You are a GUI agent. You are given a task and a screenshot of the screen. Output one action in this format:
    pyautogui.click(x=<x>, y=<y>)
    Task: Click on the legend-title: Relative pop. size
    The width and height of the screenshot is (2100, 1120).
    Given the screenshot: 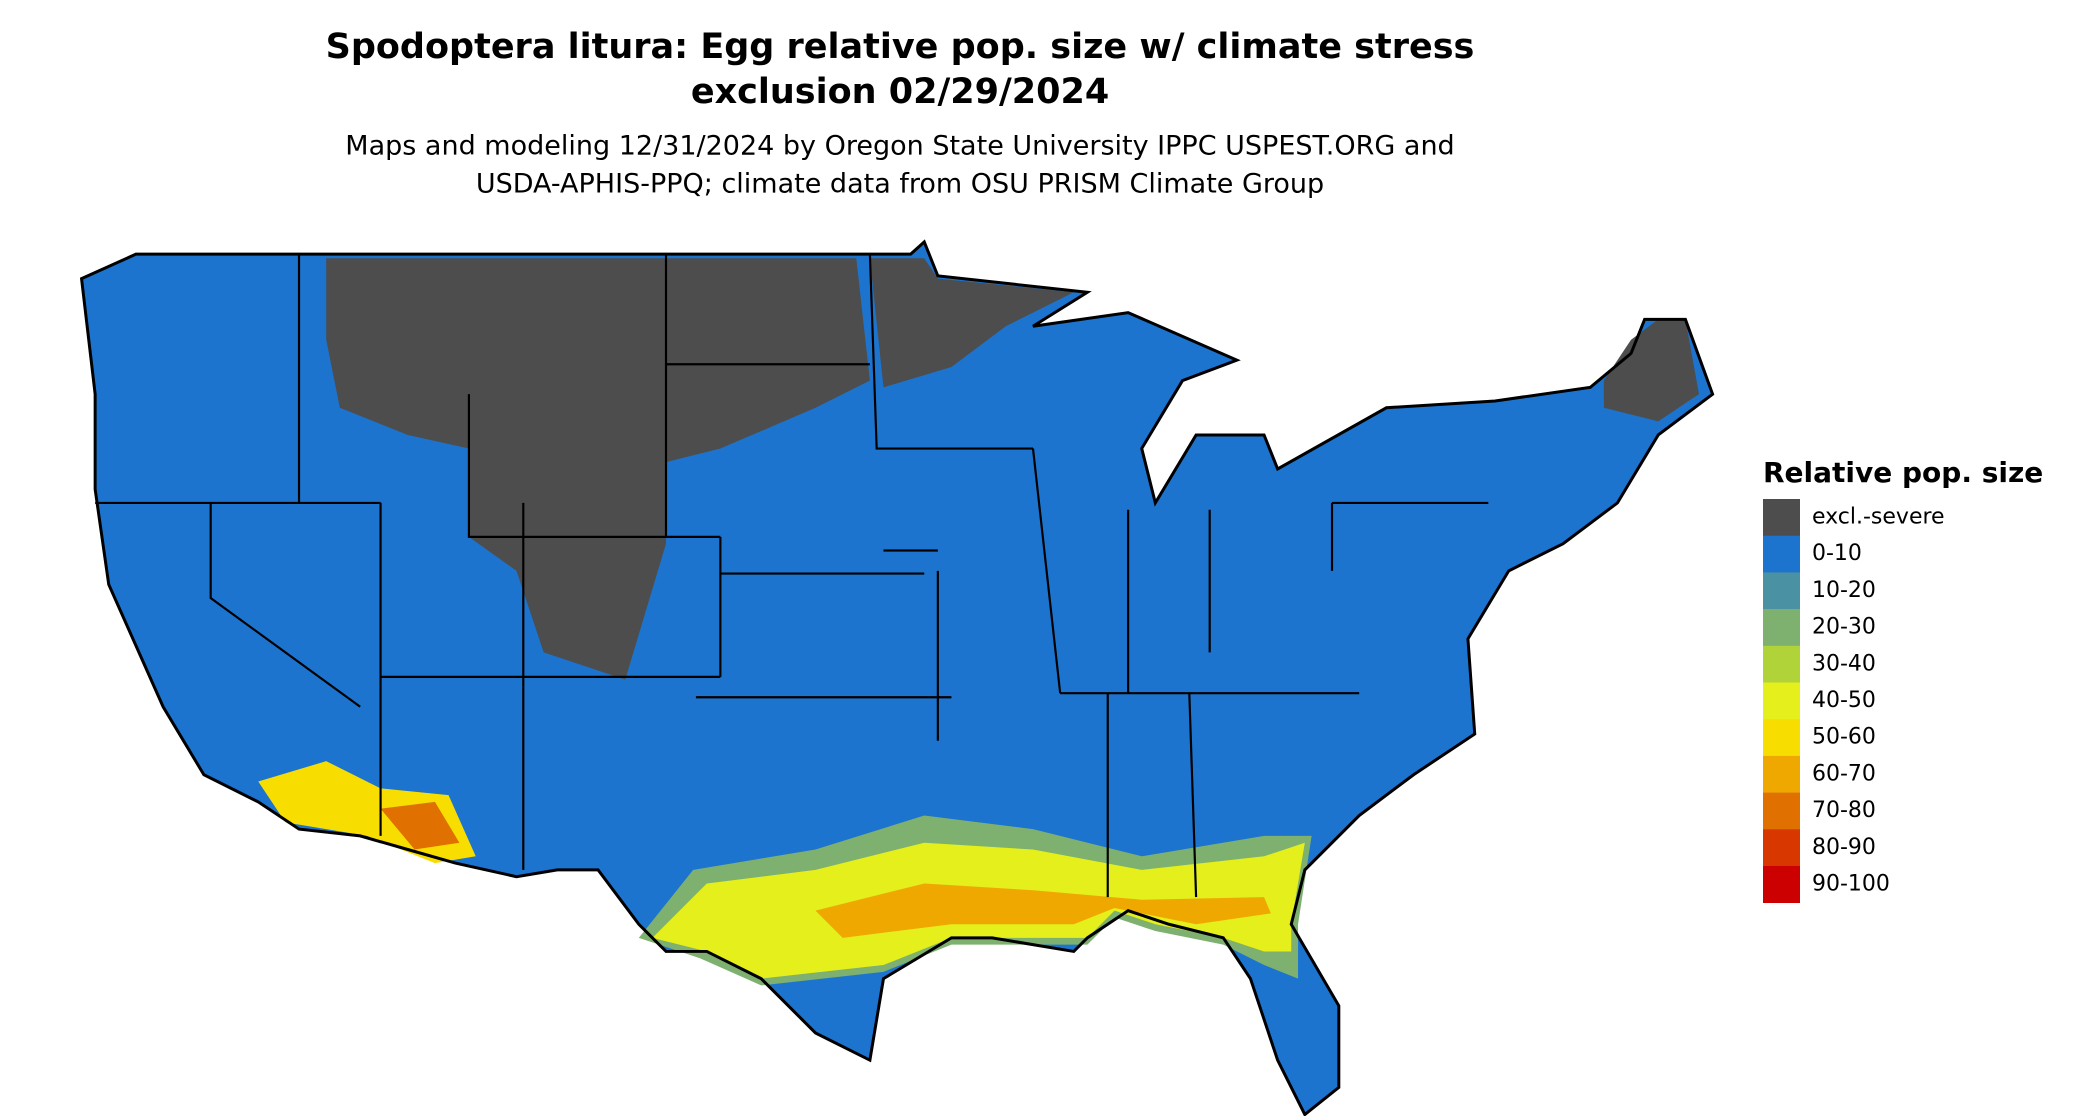 What is the action you would take?
    pyautogui.click(x=1903, y=472)
    